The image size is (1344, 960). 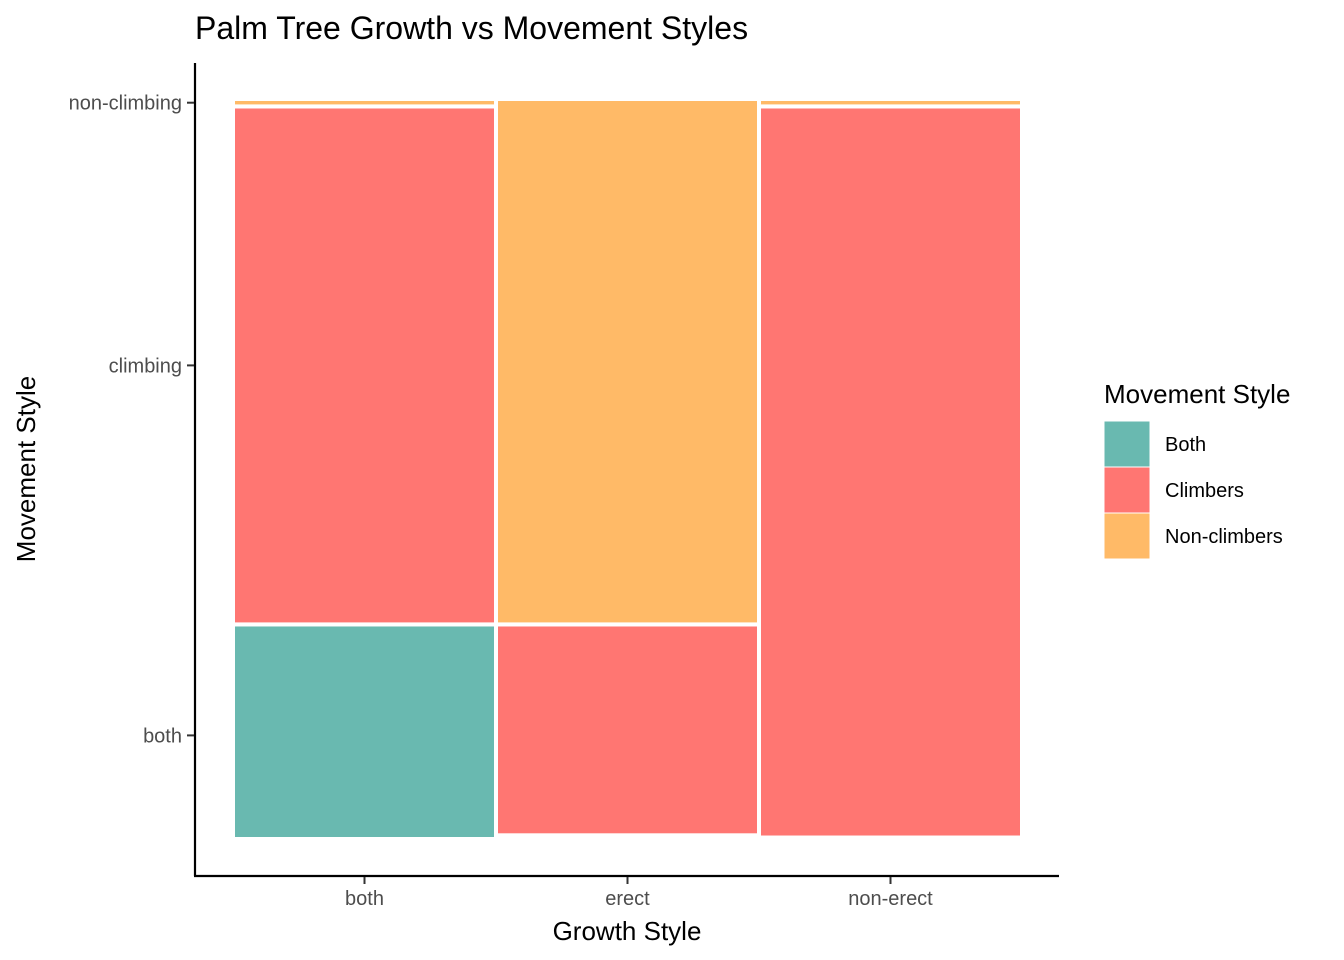 I want to click on mosaic-tile-both-non-climbing, so click(x=364, y=103).